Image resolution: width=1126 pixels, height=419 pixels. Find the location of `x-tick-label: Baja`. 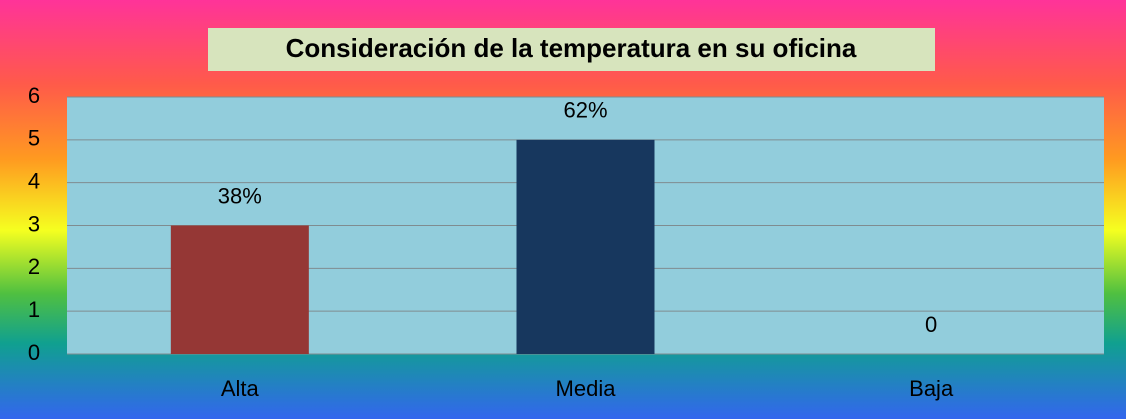

x-tick-label: Baja is located at coordinates (931, 388).